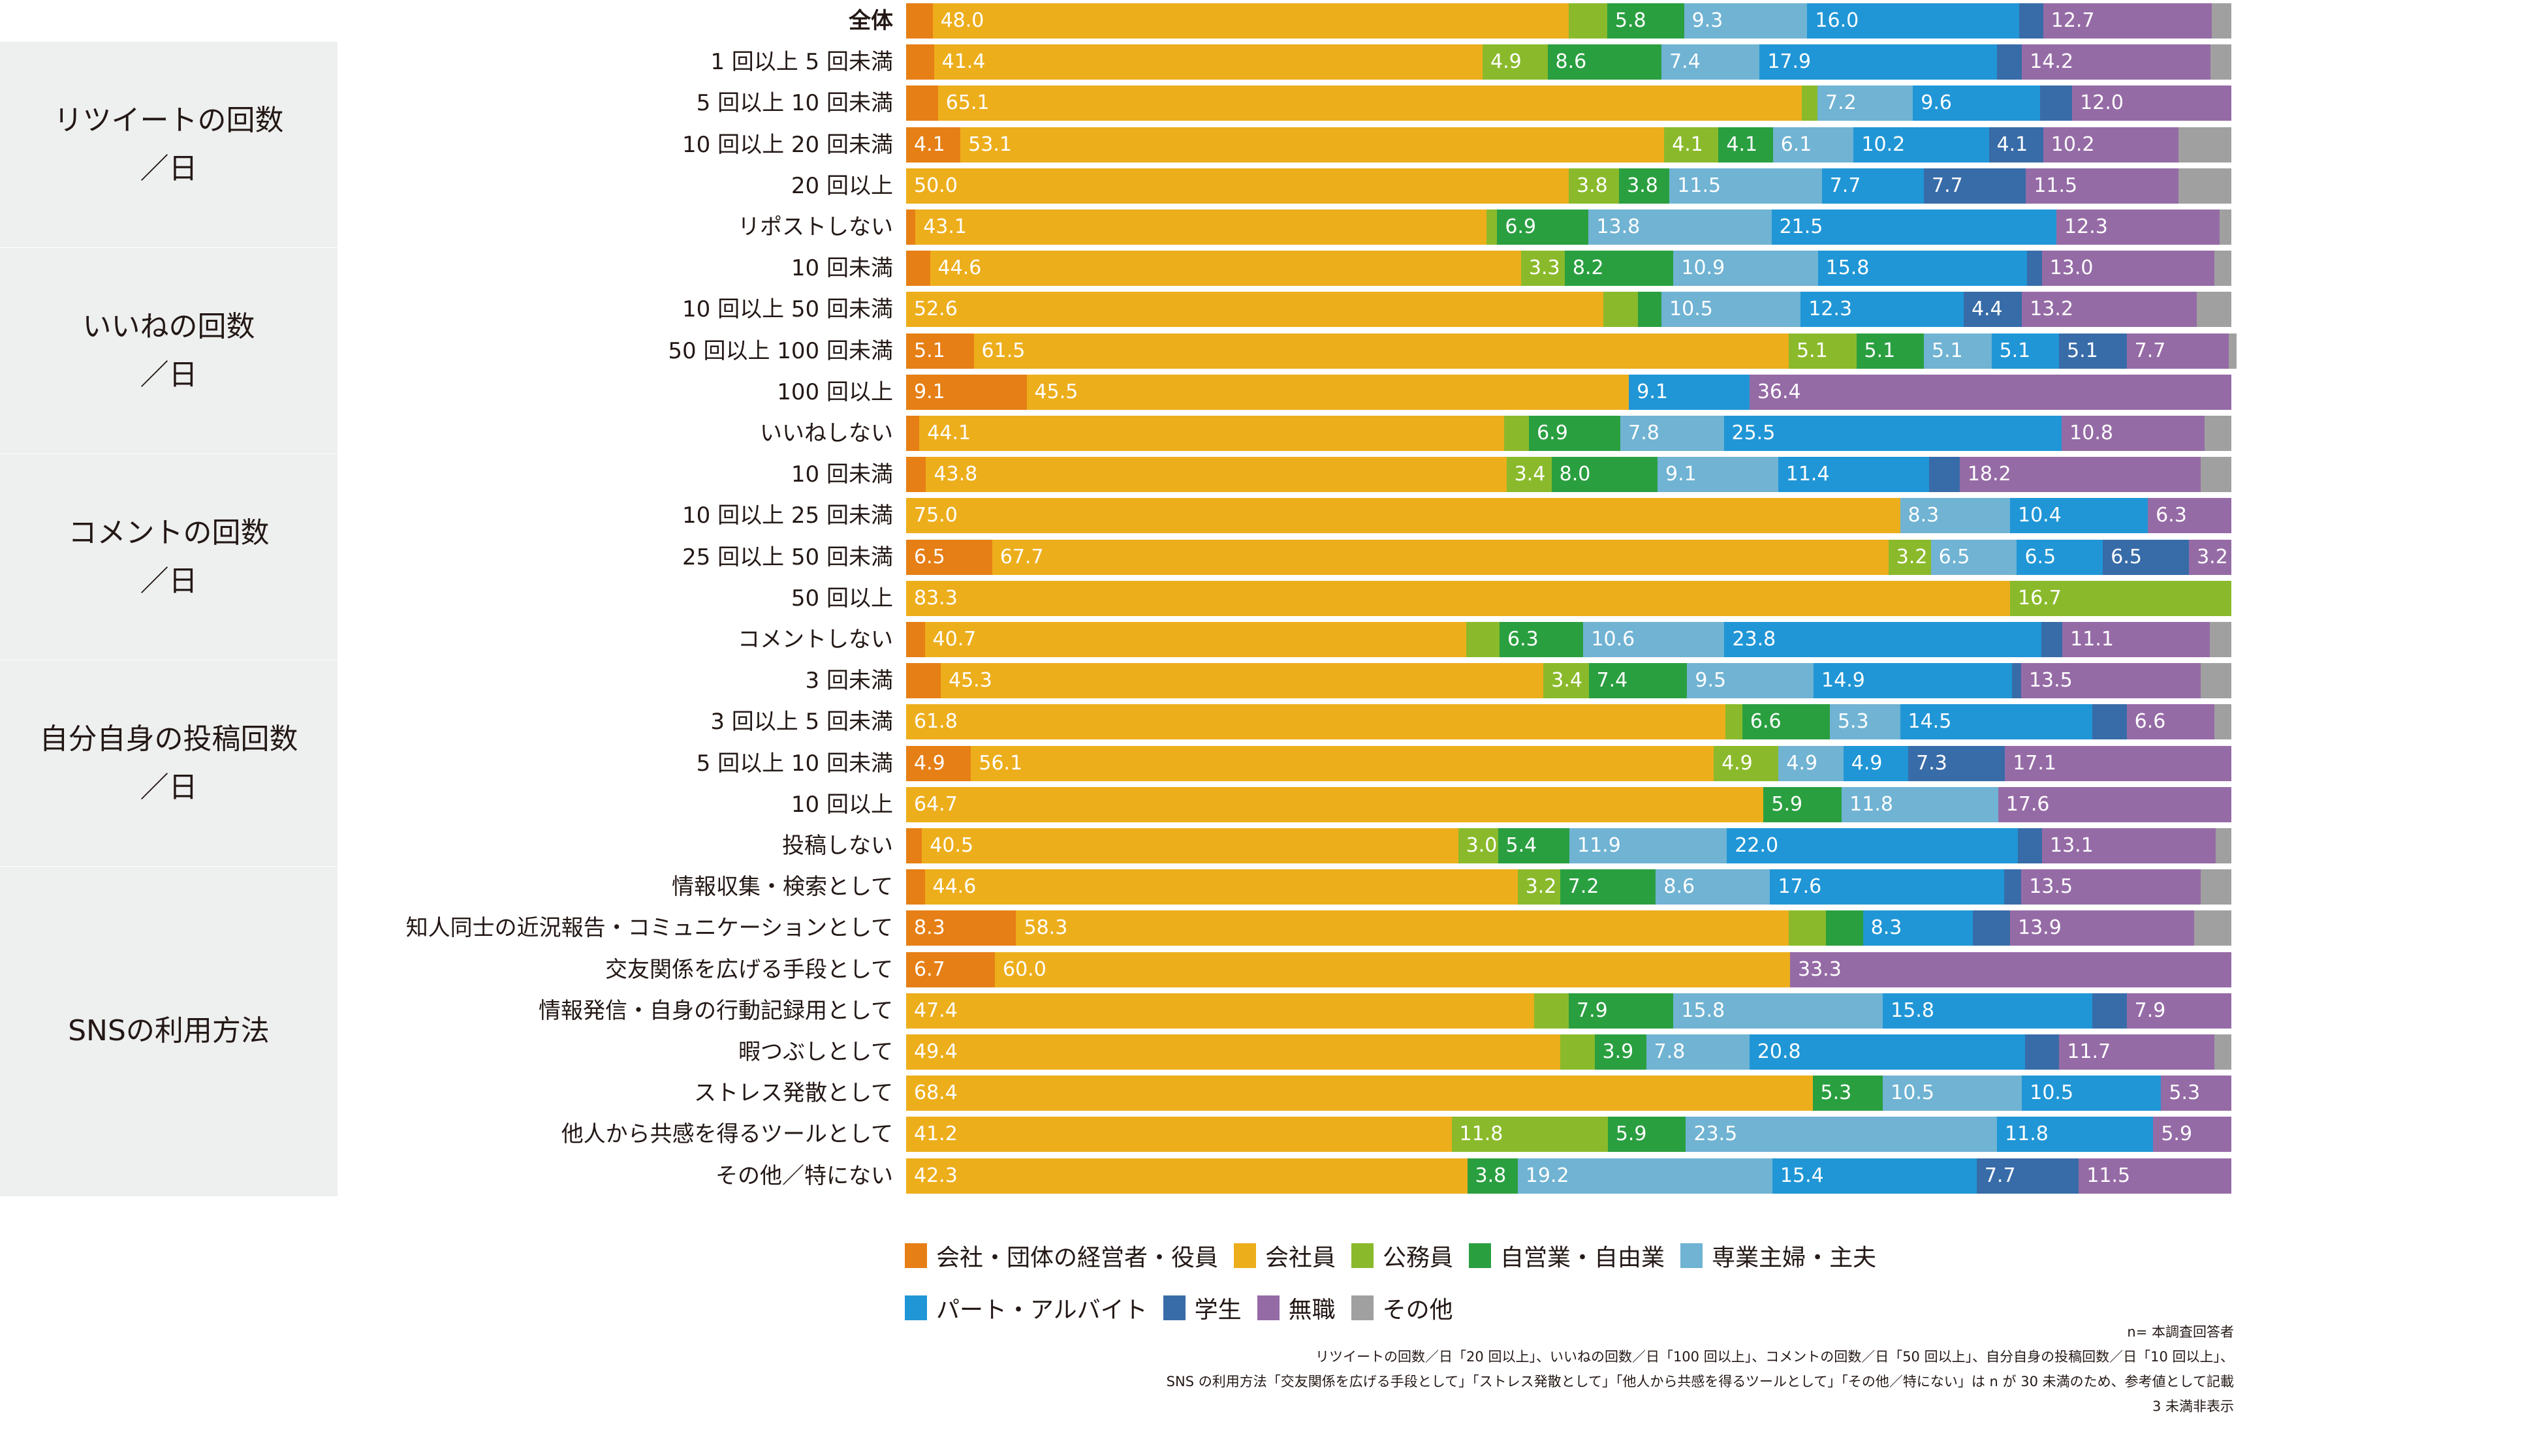 Image resolution: width=2546 pixels, height=1456 pixels. I want to click on data-label: 41.4, so click(963, 62).